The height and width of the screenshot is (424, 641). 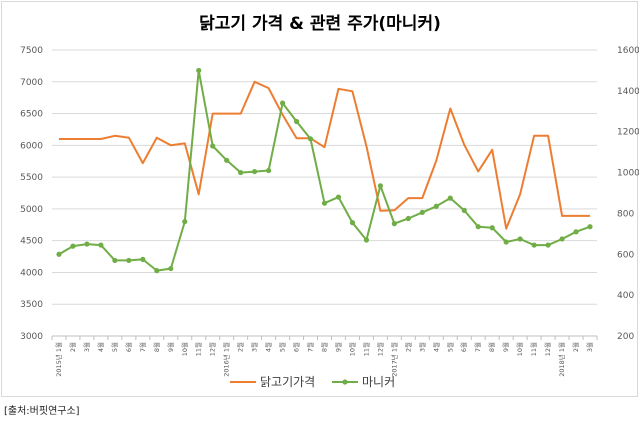 What do you see at coordinates (226, 359) in the screenshot?
I see `x-tick-label: 2016년 1월` at bounding box center [226, 359].